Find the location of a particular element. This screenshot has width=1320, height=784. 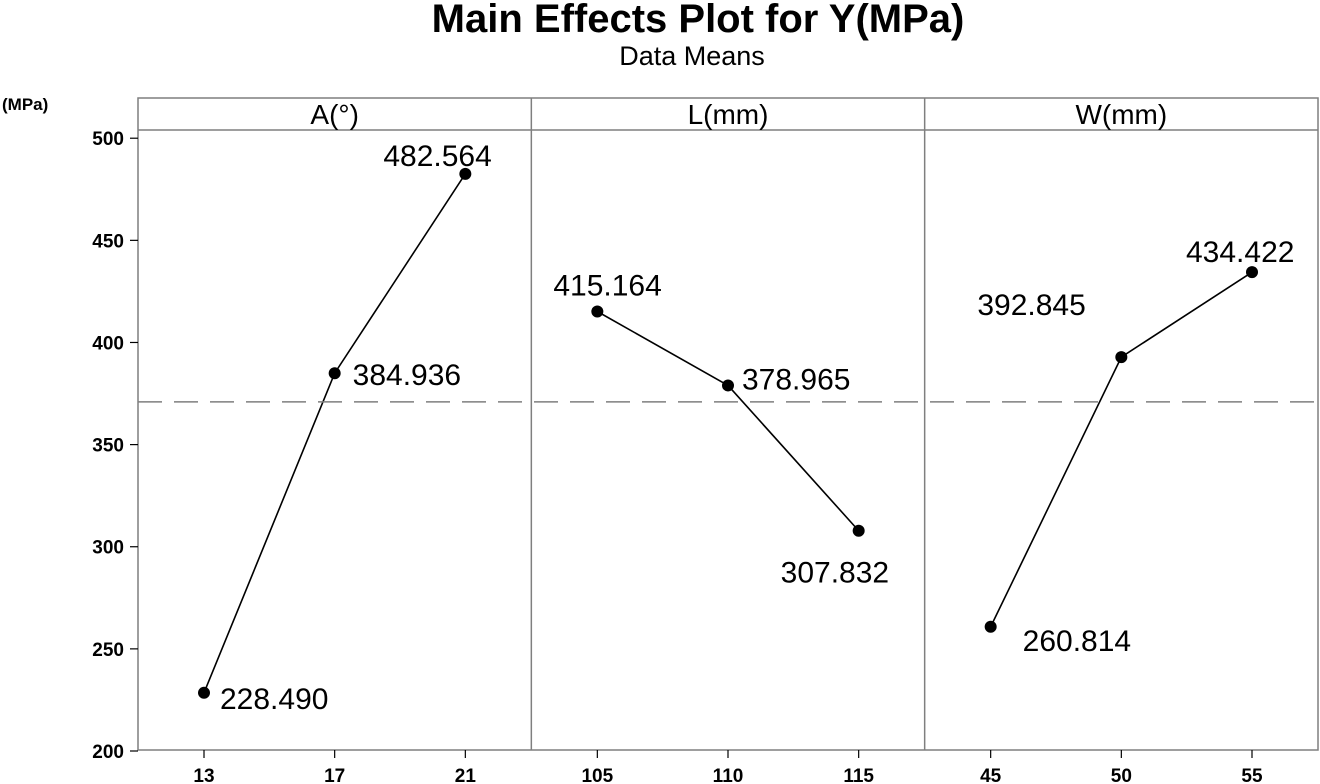

y-tick-label-300: 300 is located at coordinates (108, 548).